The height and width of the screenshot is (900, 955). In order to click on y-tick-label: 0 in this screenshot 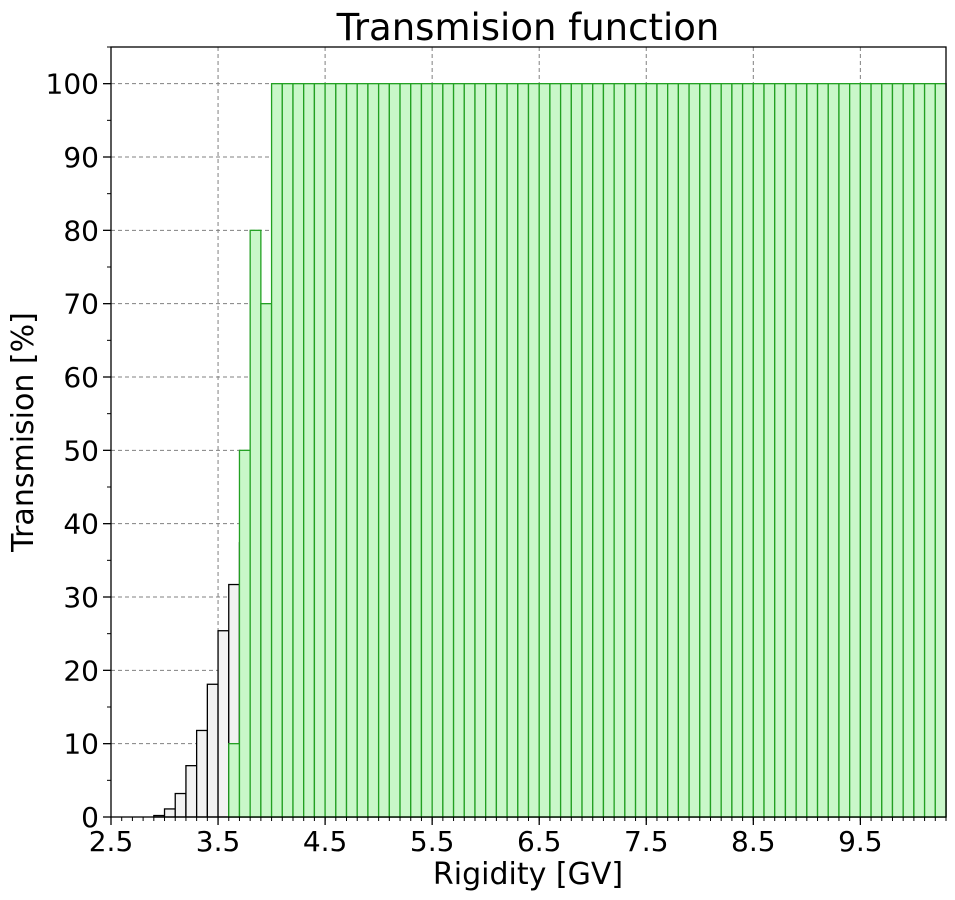, I will do `click(90, 817)`.